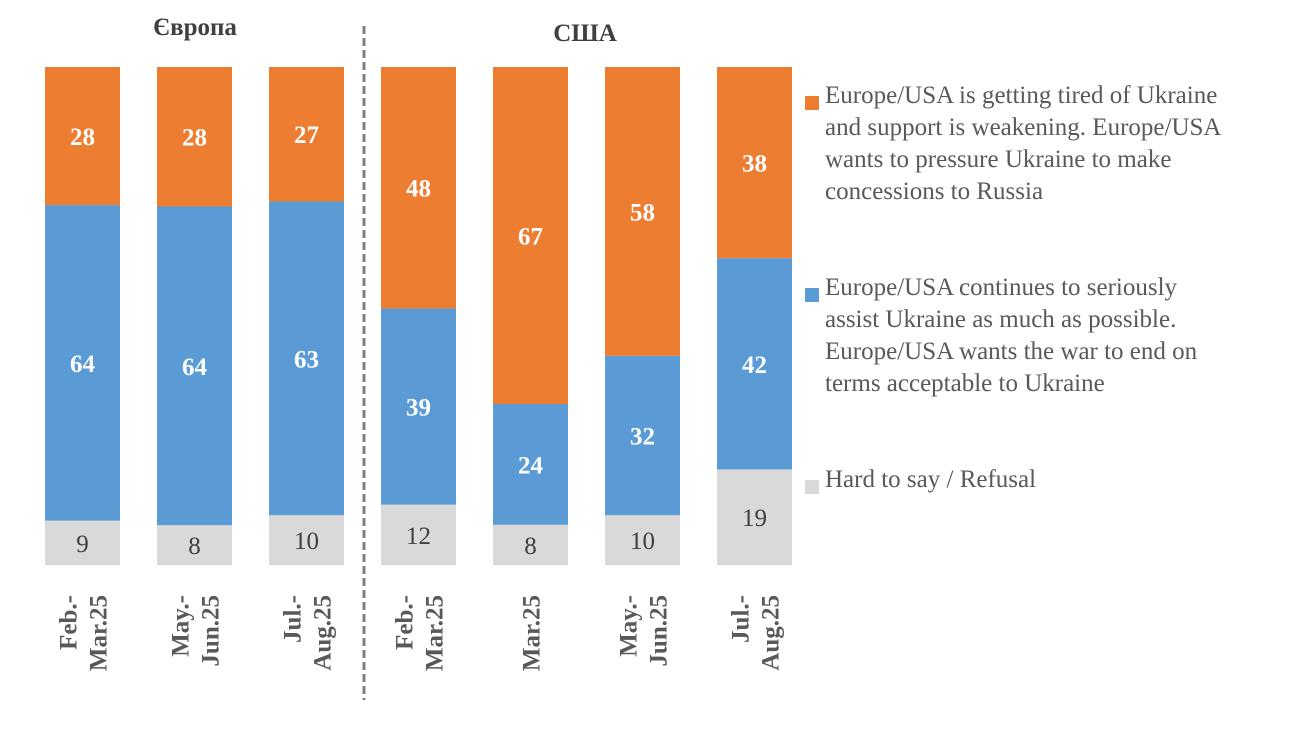  What do you see at coordinates (931, 479) in the screenshot?
I see `legend-label-hard-to-say: Hard to say / Refusal` at bounding box center [931, 479].